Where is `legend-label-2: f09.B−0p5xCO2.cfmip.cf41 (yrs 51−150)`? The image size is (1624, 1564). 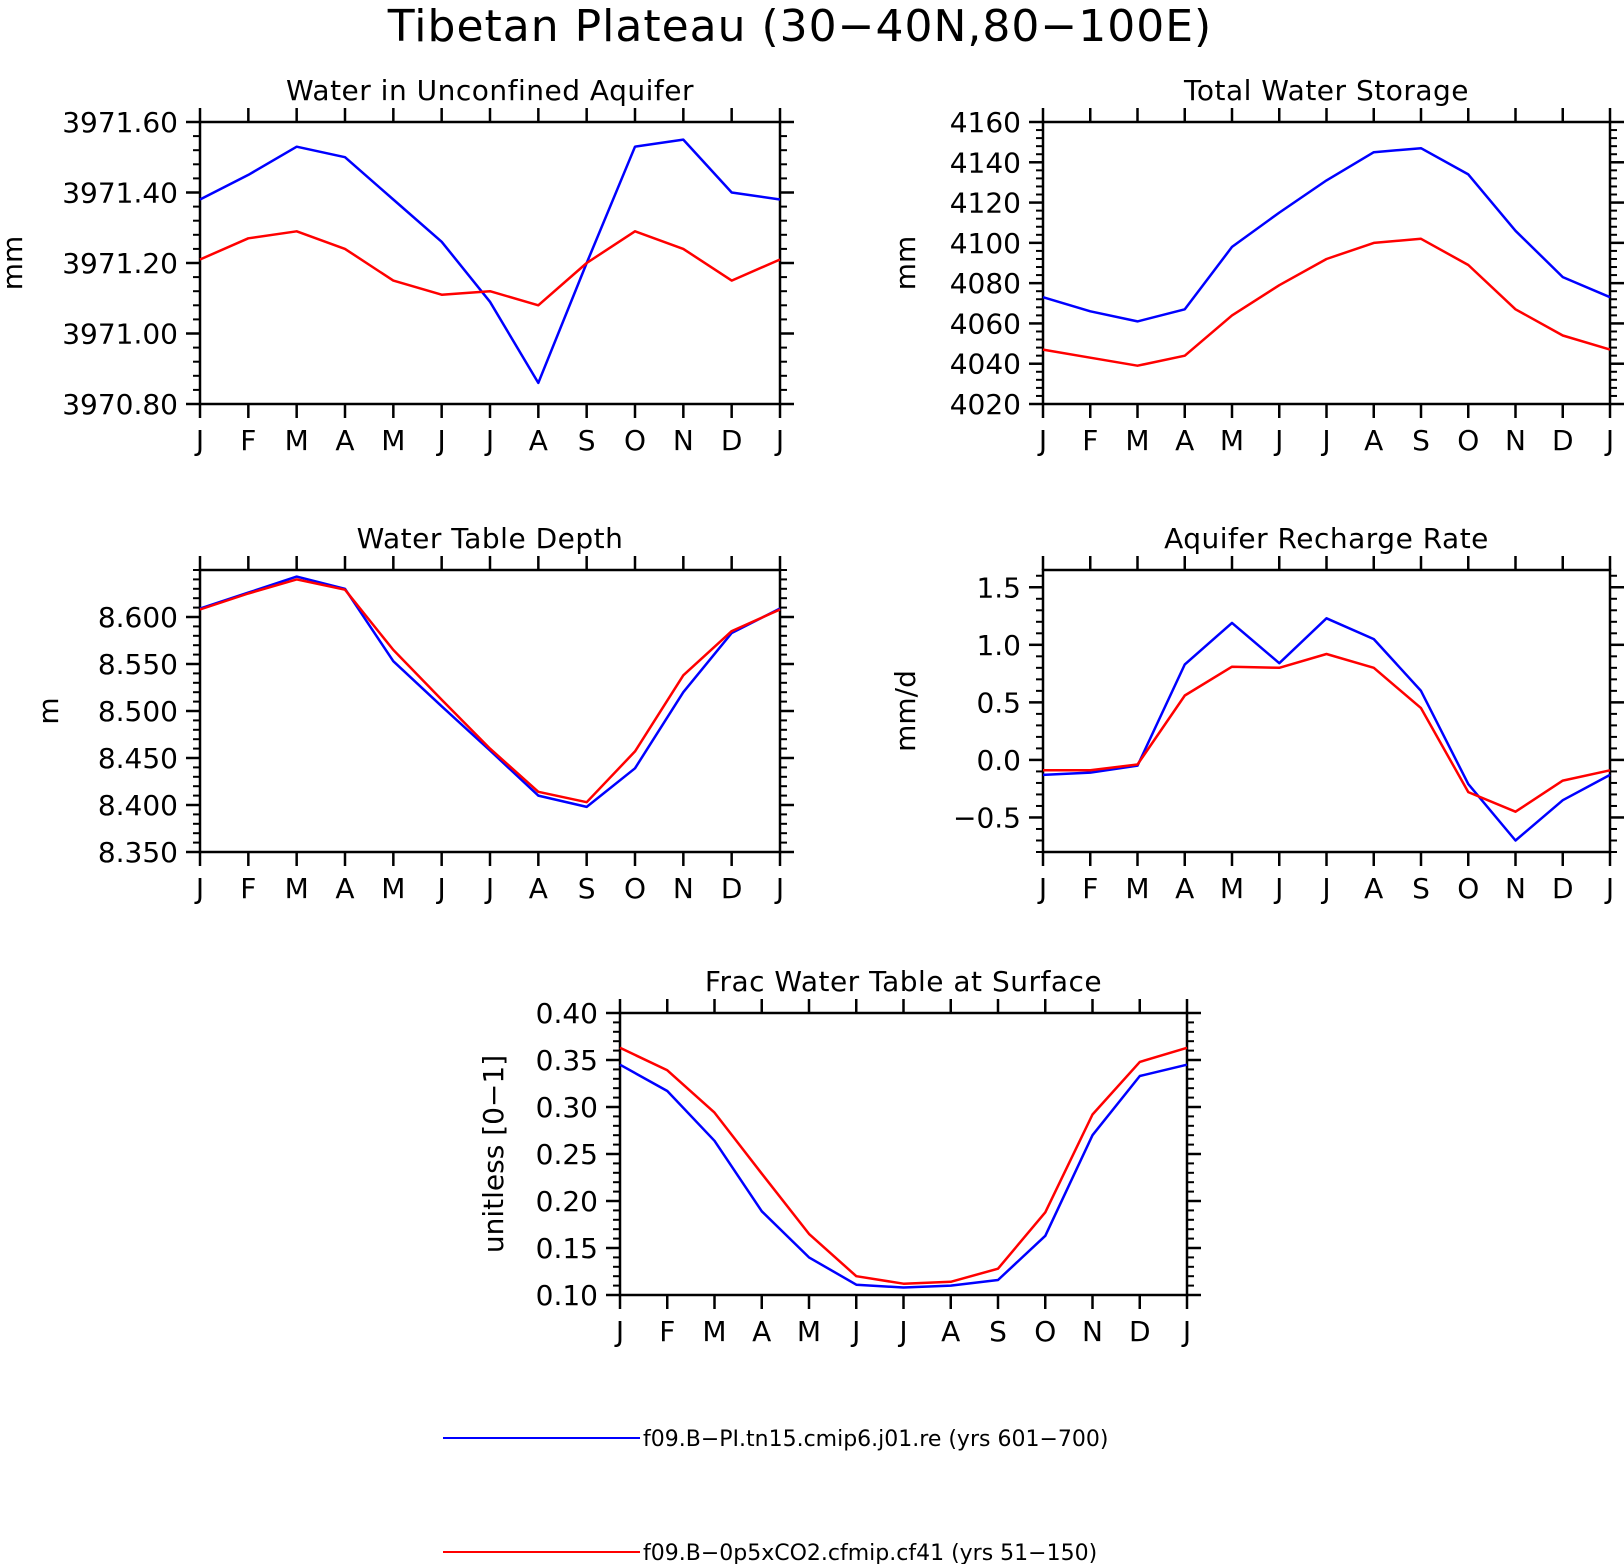 legend-label-2: f09.B−0p5xCO2.cfmip.cf41 (yrs 51−150) is located at coordinates (870, 1552).